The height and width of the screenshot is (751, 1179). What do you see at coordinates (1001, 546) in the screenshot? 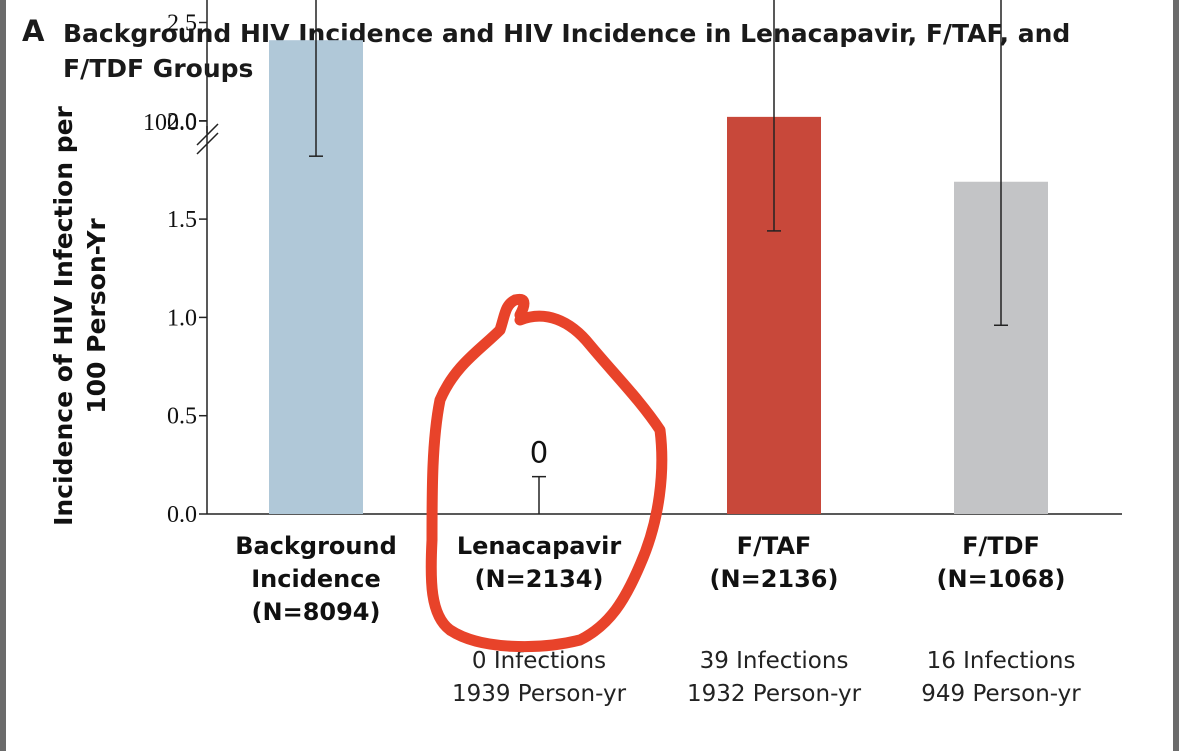
I see `category-label: F/TDF` at bounding box center [1001, 546].